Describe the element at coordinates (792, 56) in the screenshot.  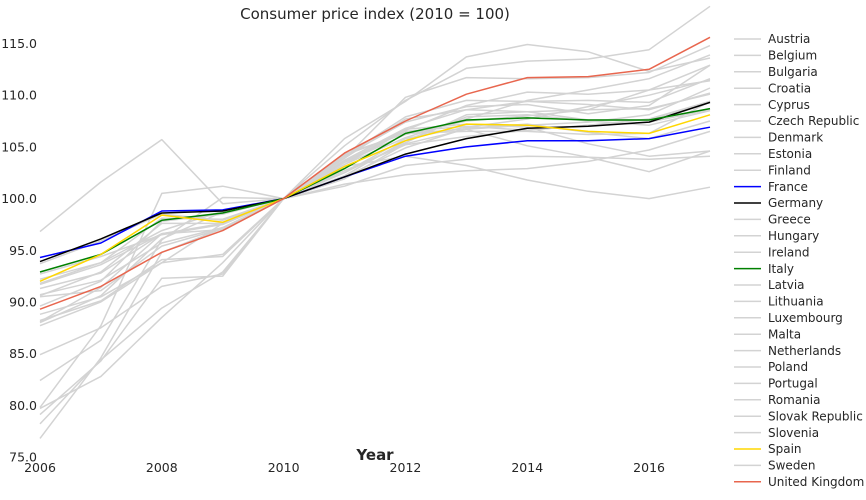
I see `legend-label-belgium: Belgium` at that location.